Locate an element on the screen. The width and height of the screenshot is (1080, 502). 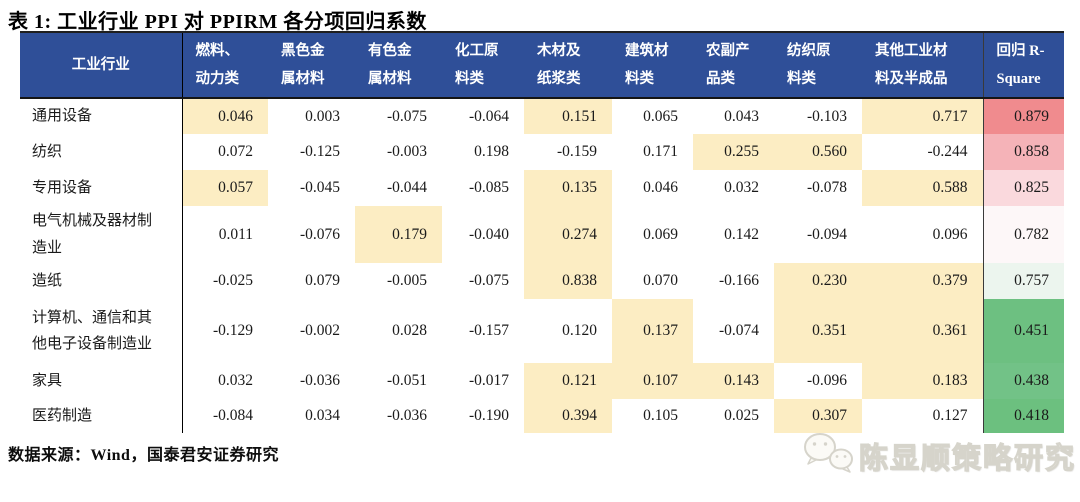
column-header: 农副产 品类 is located at coordinates (733, 65).